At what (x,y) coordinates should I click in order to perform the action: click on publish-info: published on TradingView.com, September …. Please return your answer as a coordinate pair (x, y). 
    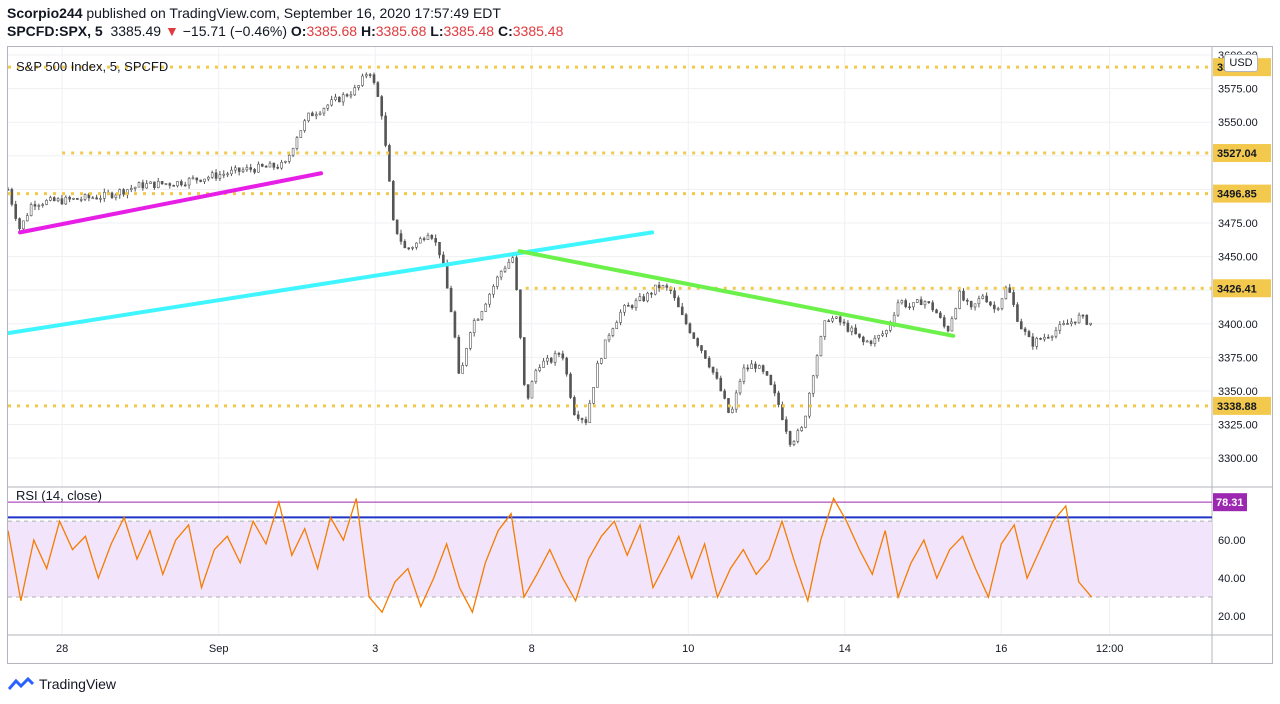
    Looking at the image, I should click on (293, 13).